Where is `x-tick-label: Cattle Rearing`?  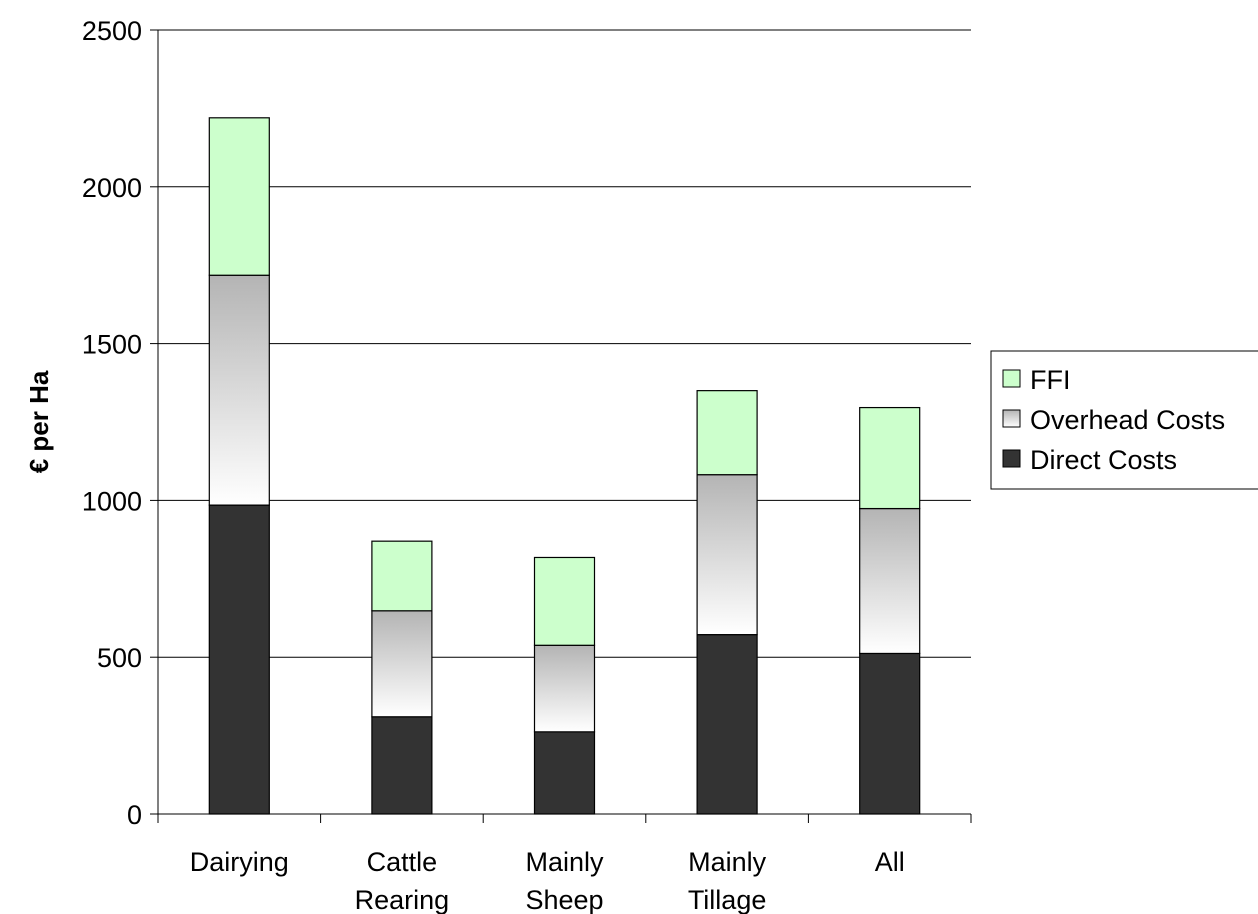
x-tick-label: Cattle Rearing is located at coordinates (402, 880).